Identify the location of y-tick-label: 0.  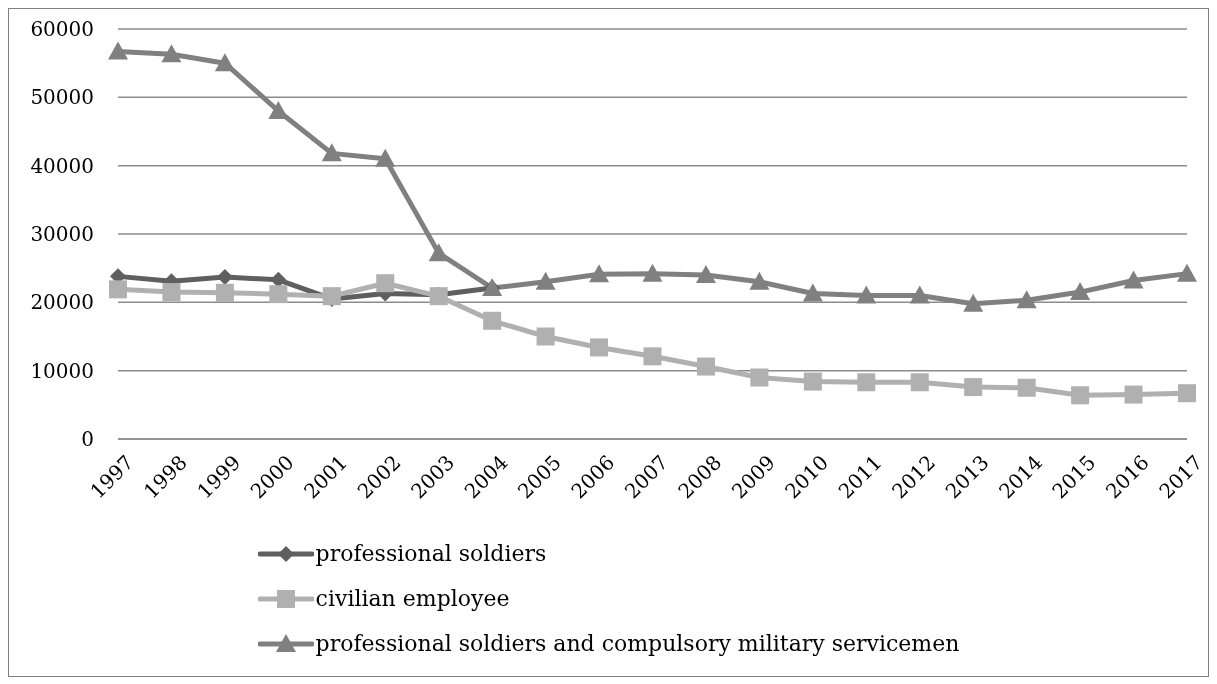
(87, 439).